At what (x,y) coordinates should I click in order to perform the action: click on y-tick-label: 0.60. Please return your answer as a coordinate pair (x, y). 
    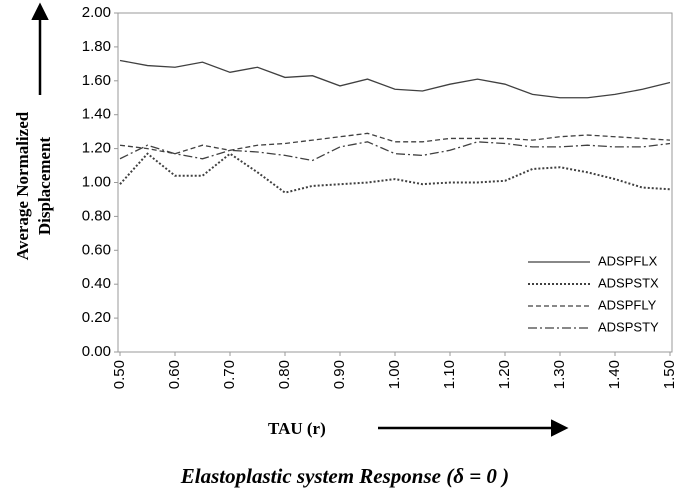
    Looking at the image, I should click on (96, 249).